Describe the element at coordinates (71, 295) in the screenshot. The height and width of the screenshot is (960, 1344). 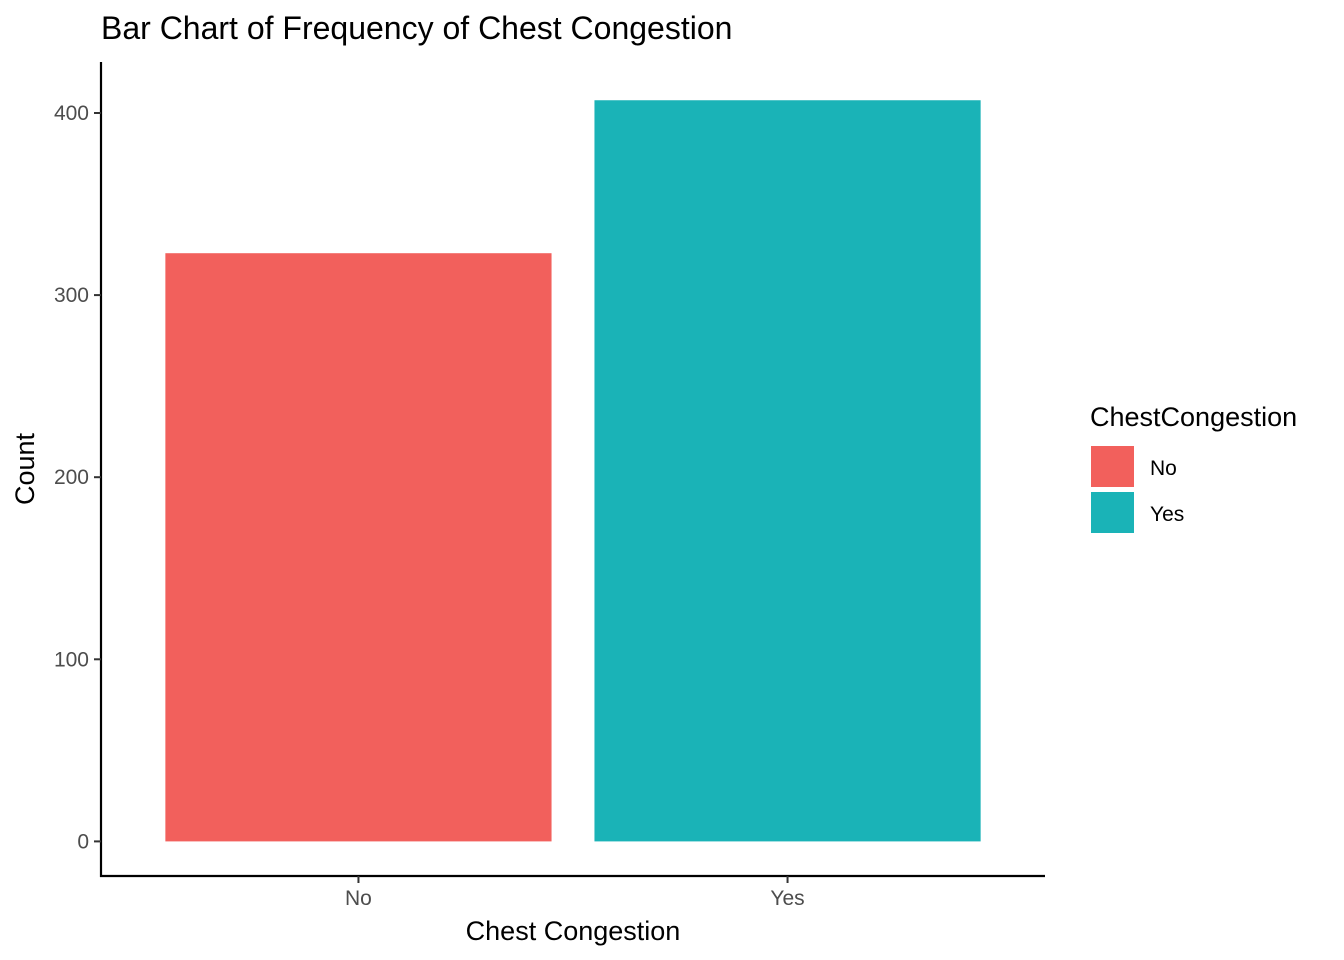
I see `y-tick-label: 300` at that location.